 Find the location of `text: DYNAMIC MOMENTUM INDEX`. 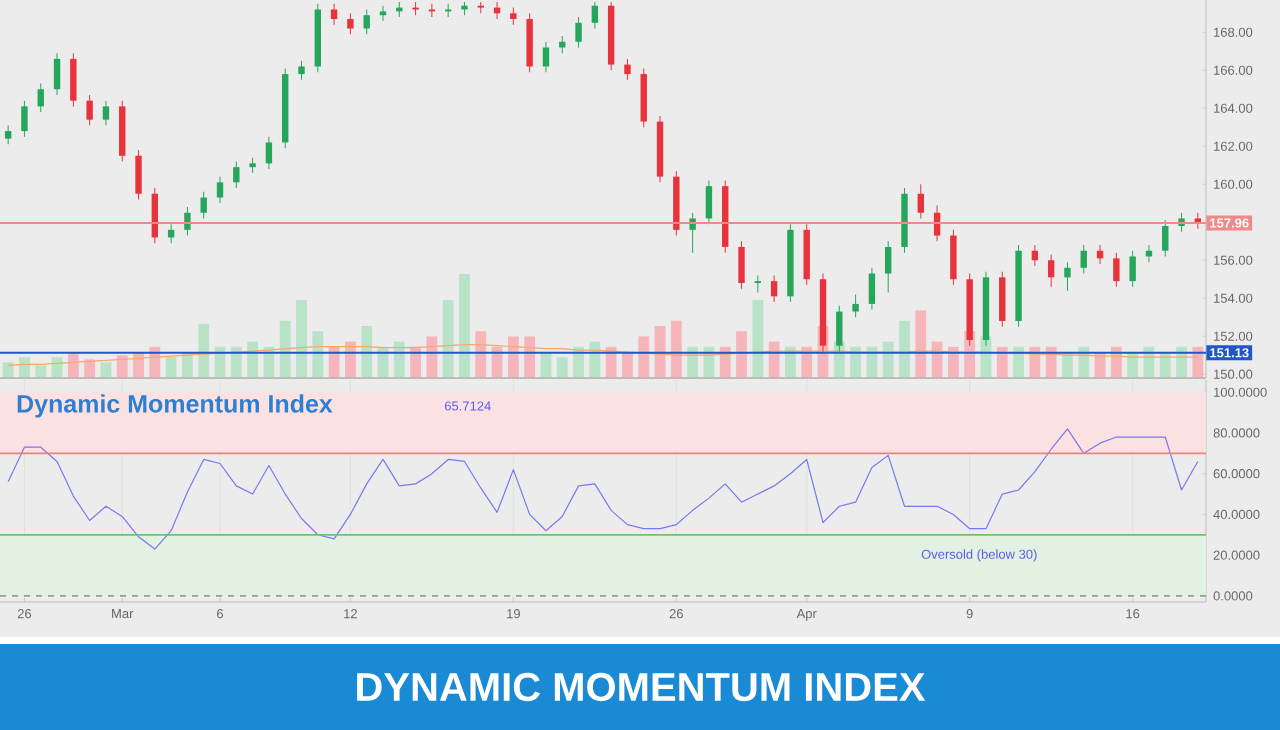

text: DYNAMIC MOMENTUM INDEX is located at coordinates (641, 687).